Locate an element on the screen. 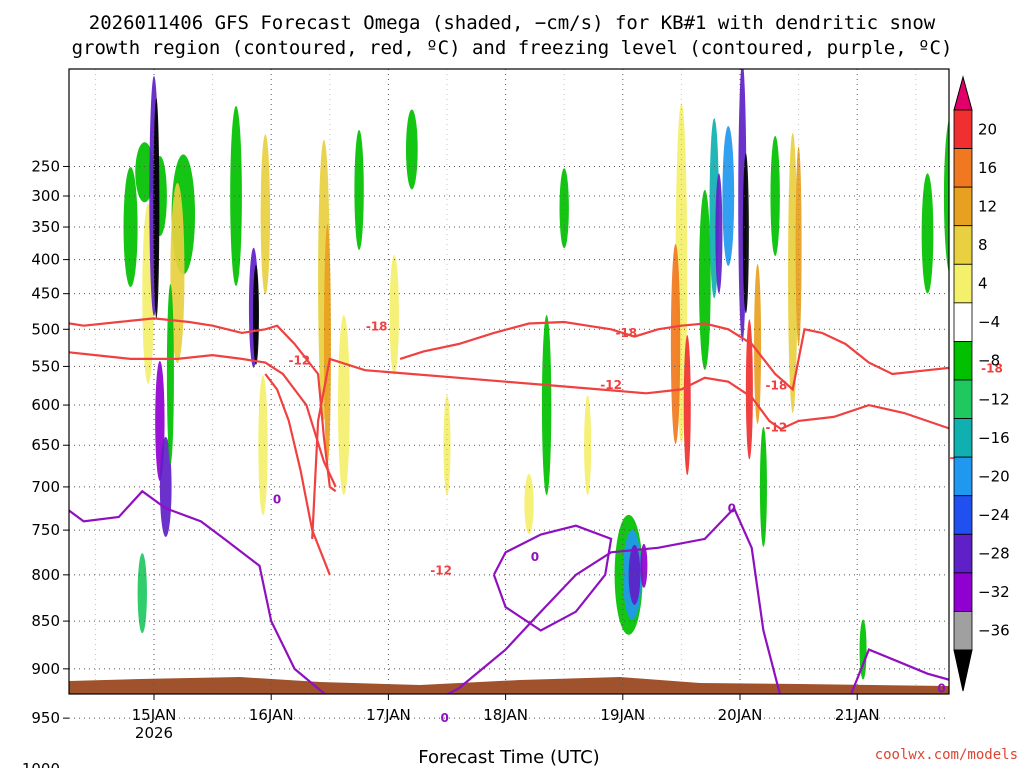 Image resolution: width=1024 pixels, height=768 pixels. x-tick-label: 15JAN is located at coordinates (154, 715).